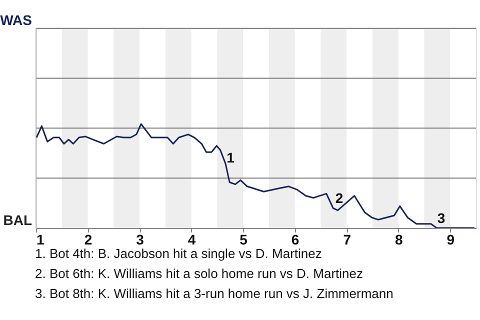  What do you see at coordinates (339, 198) in the screenshot?
I see `annotation: 2` at bounding box center [339, 198].